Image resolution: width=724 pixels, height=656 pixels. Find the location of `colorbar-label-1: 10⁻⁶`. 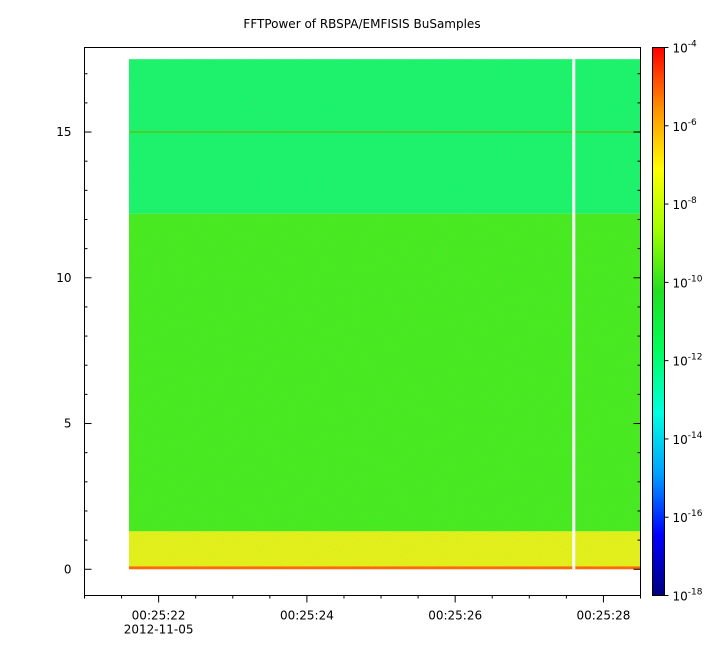

colorbar-label-1: 10⁻⁶ is located at coordinates (685, 126).